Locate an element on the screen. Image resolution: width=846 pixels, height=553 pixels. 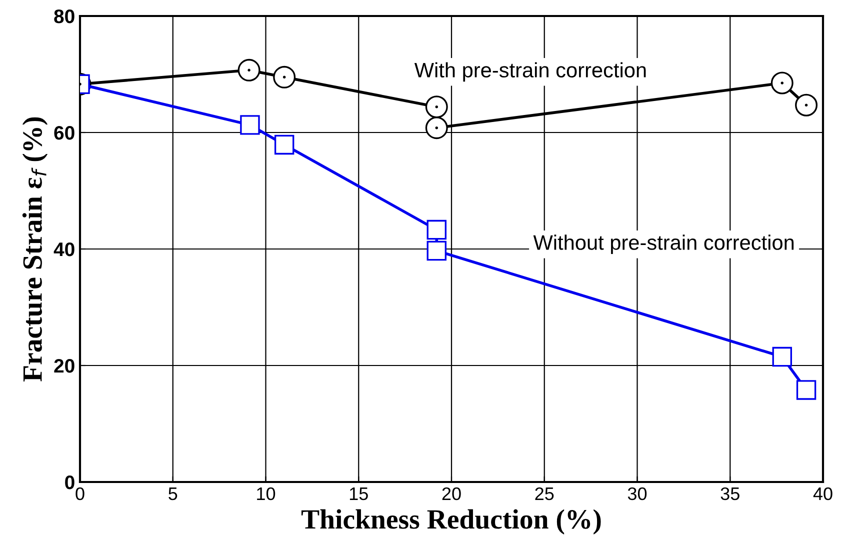
series-label: Without pre-strain correction is located at coordinates (663, 244).